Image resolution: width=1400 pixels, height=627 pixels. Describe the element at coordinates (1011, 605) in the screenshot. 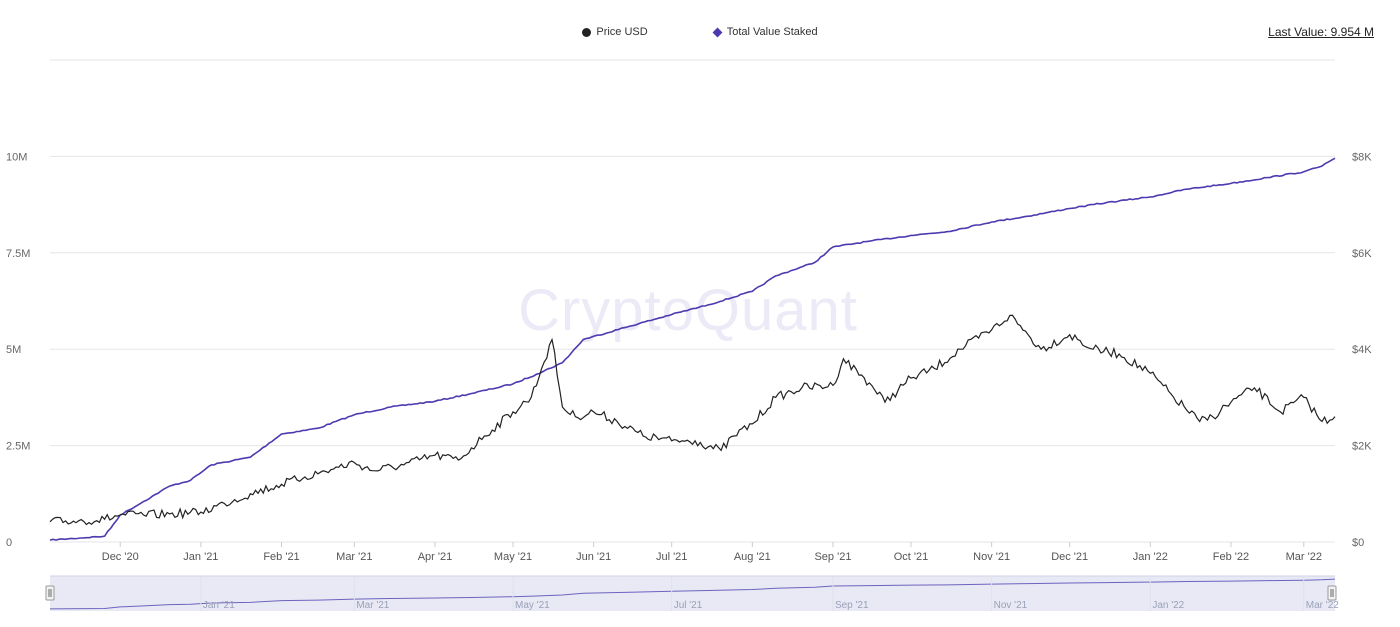

I see `navigator-tick-label: Nov '21` at that location.